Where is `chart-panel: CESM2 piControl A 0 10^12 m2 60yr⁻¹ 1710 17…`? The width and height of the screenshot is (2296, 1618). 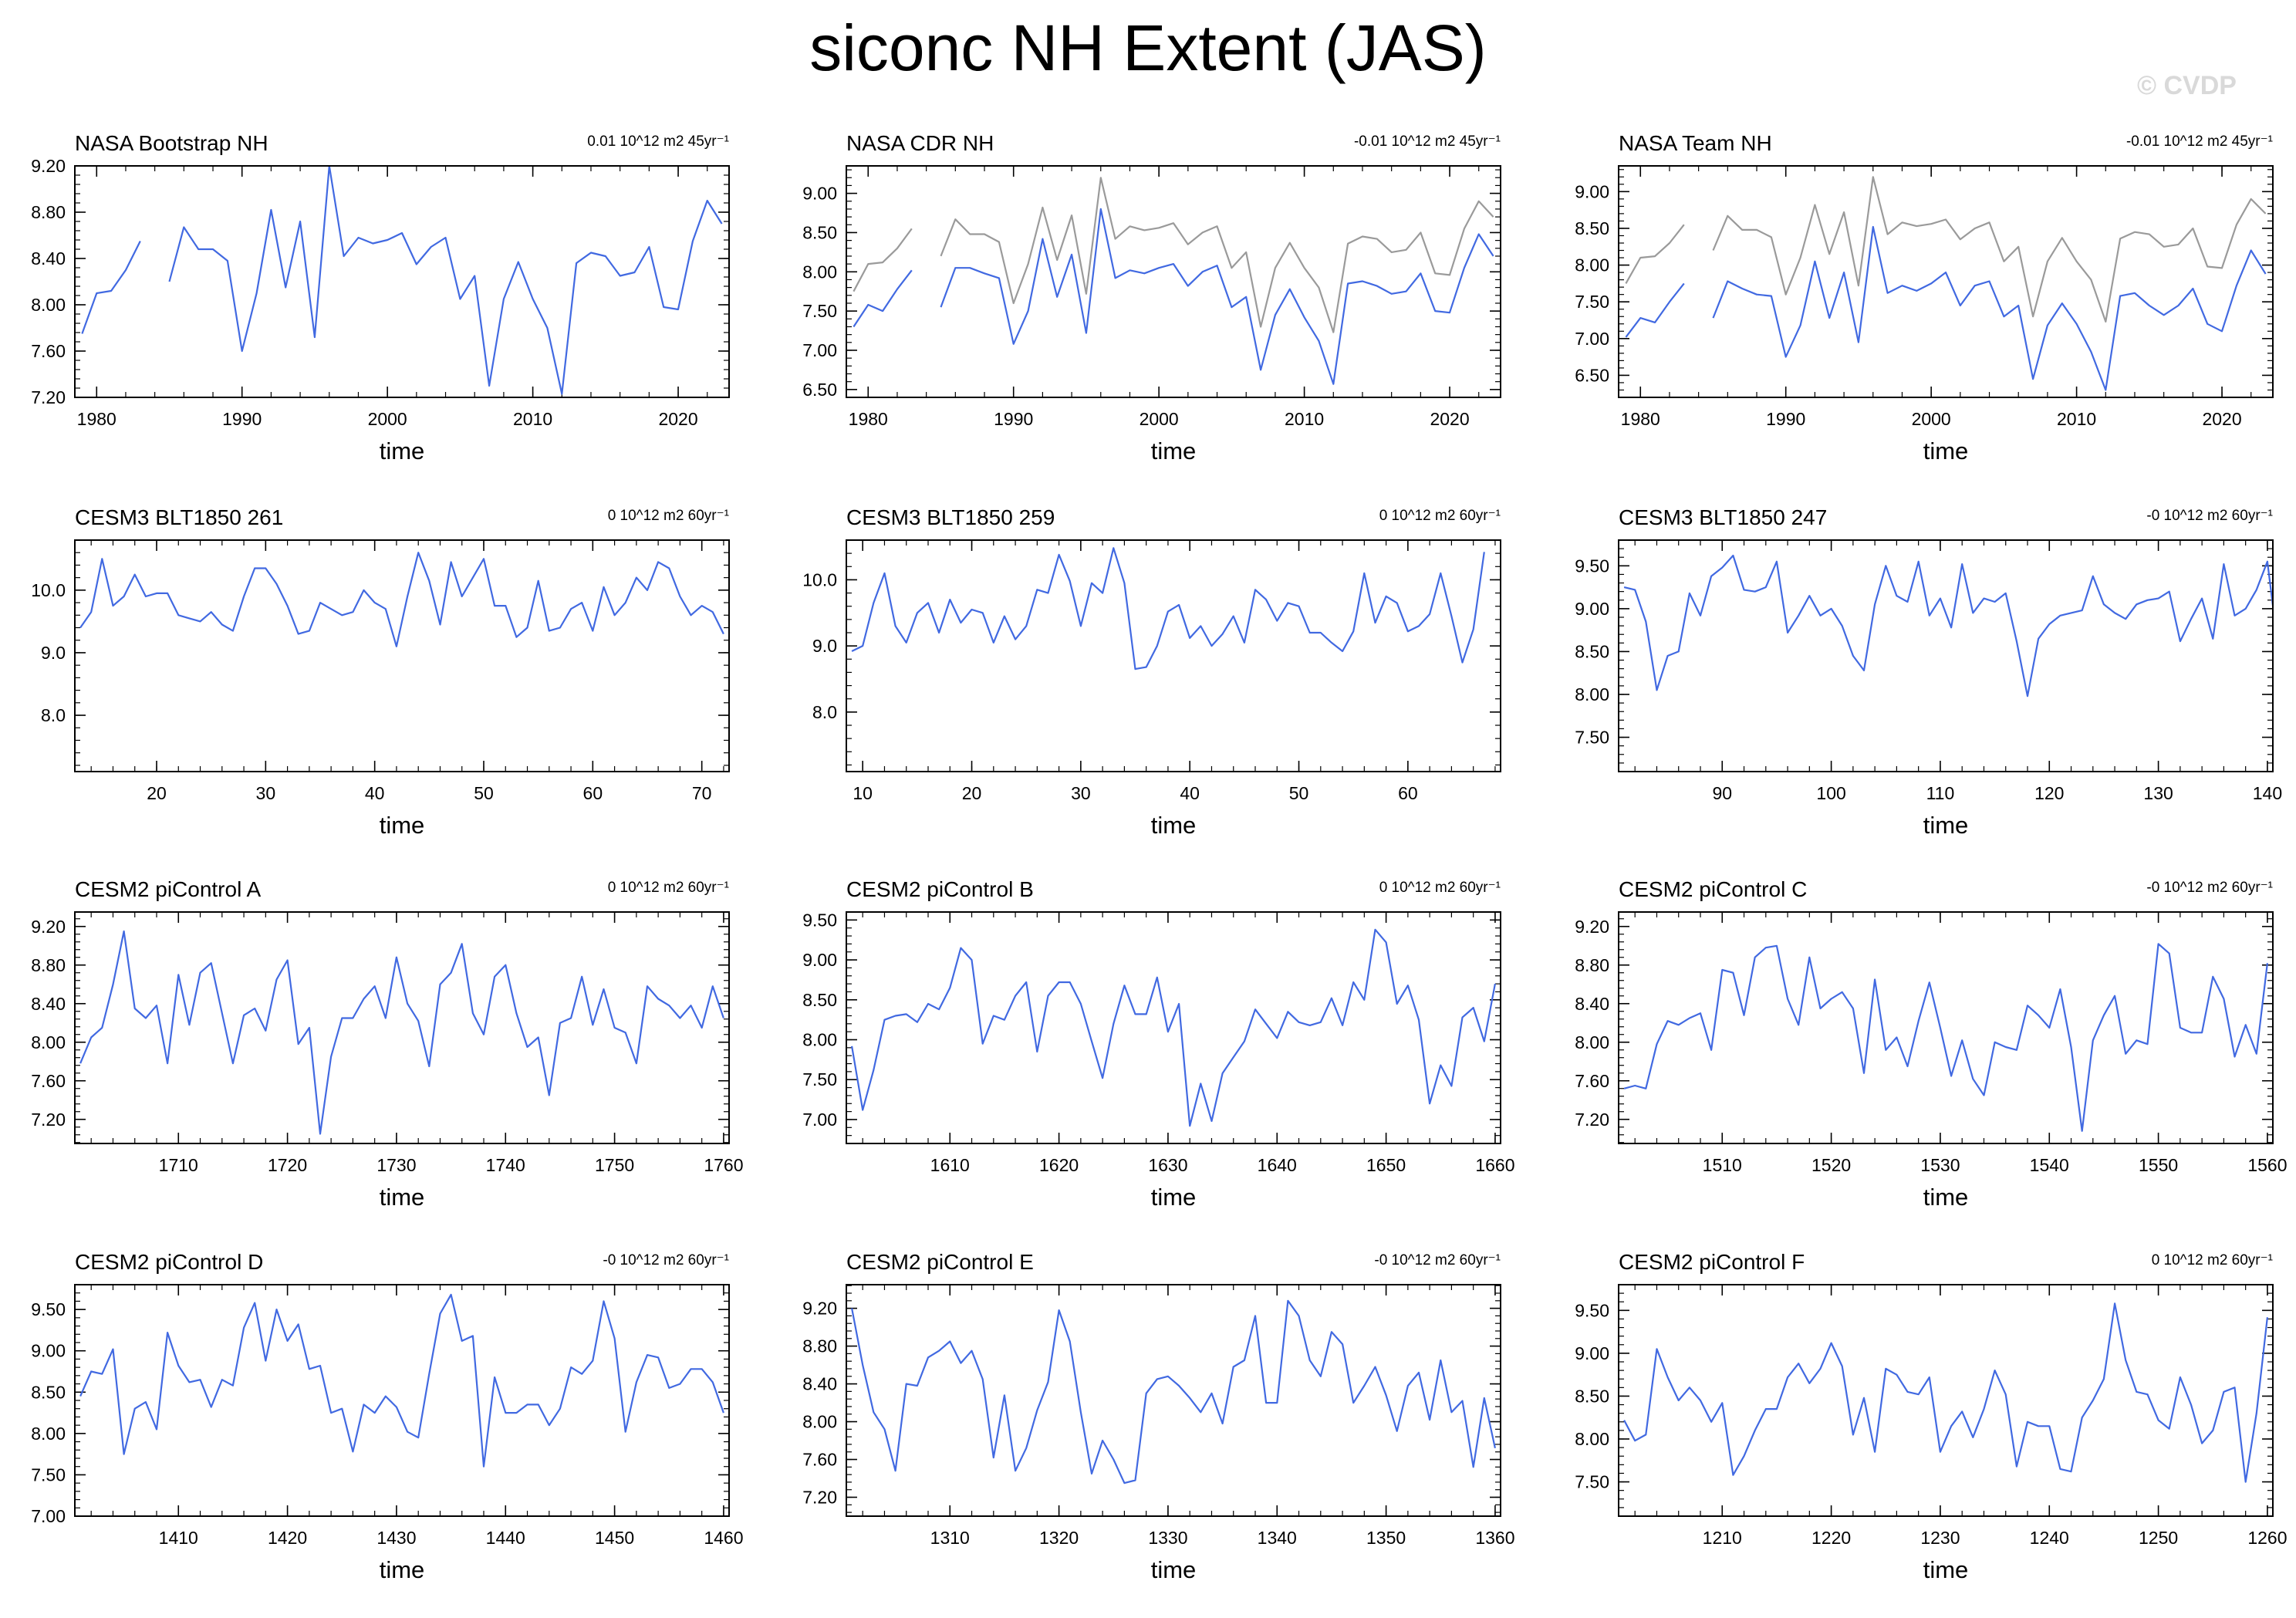 chart-panel: CESM2 piControl A 0 10^12 m2 60yr⁻¹ 1710 17… is located at coordinates (387, 1044).